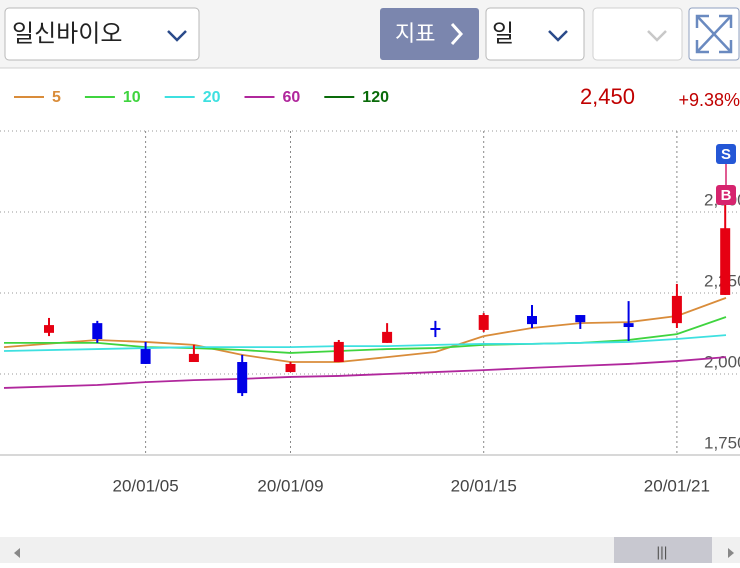  I want to click on stock-name: 일신바이오, so click(67, 33).